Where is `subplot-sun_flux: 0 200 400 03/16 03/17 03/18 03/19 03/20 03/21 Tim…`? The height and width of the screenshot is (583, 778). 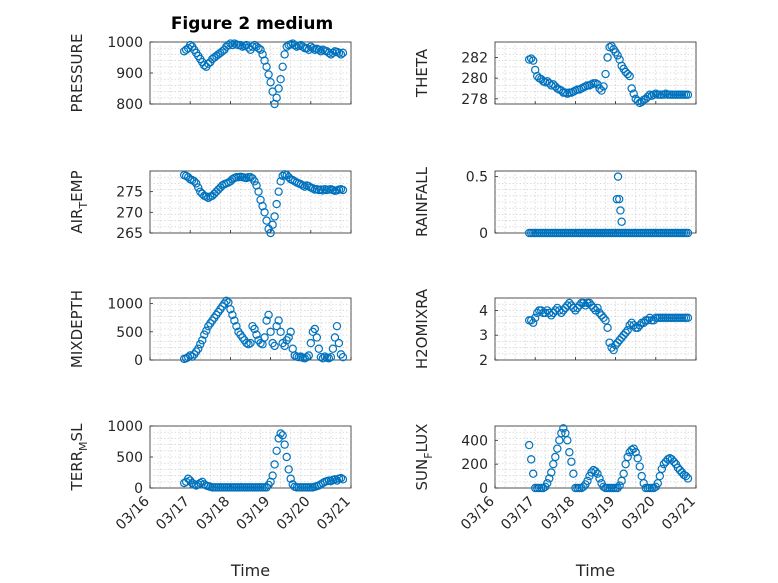
subplot-sun_flux: 0 200 400 03/16 03/17 03/18 03/19 03/20 03/21 Tim… is located at coordinates (556, 502).